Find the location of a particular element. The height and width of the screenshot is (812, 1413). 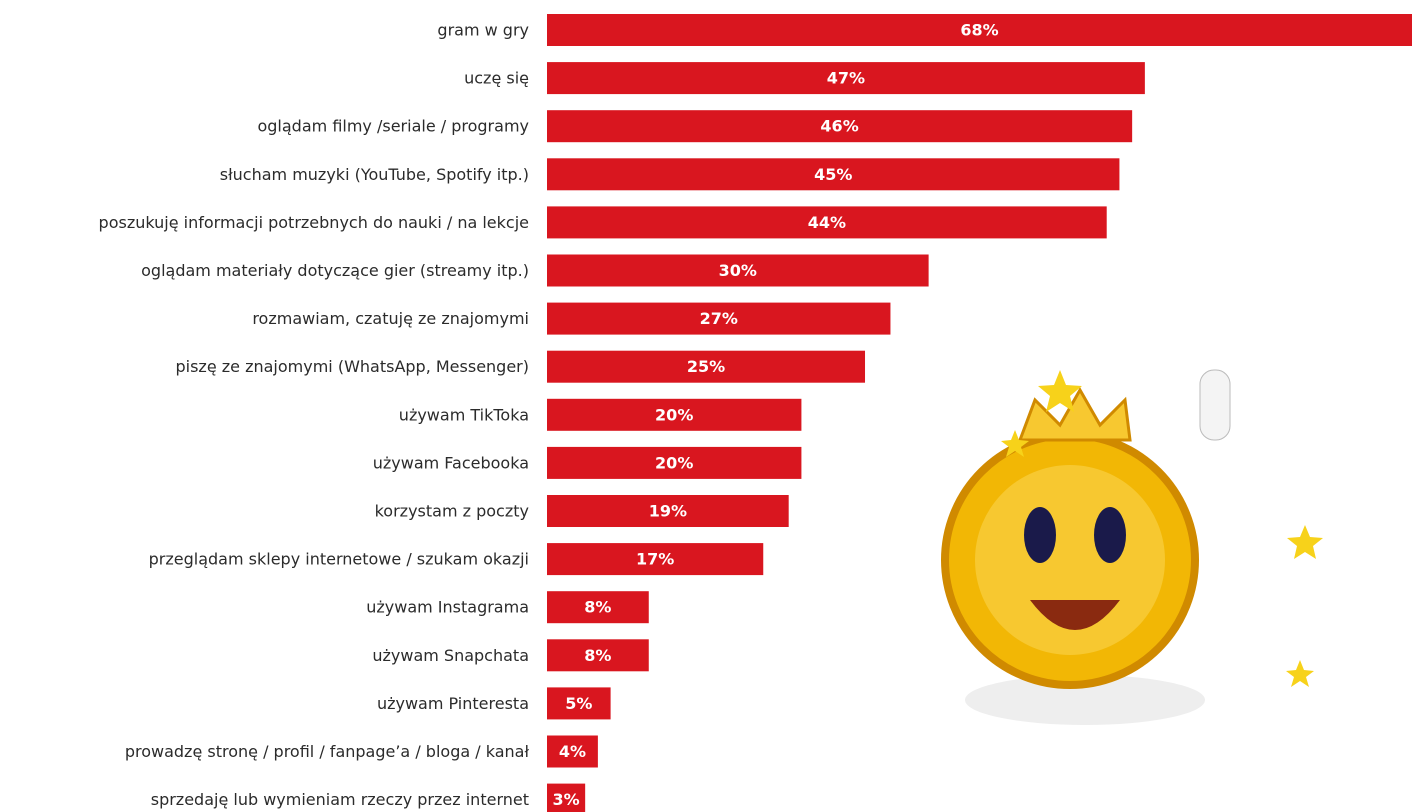

category-label: używam Instagrama is located at coordinates (447, 607).